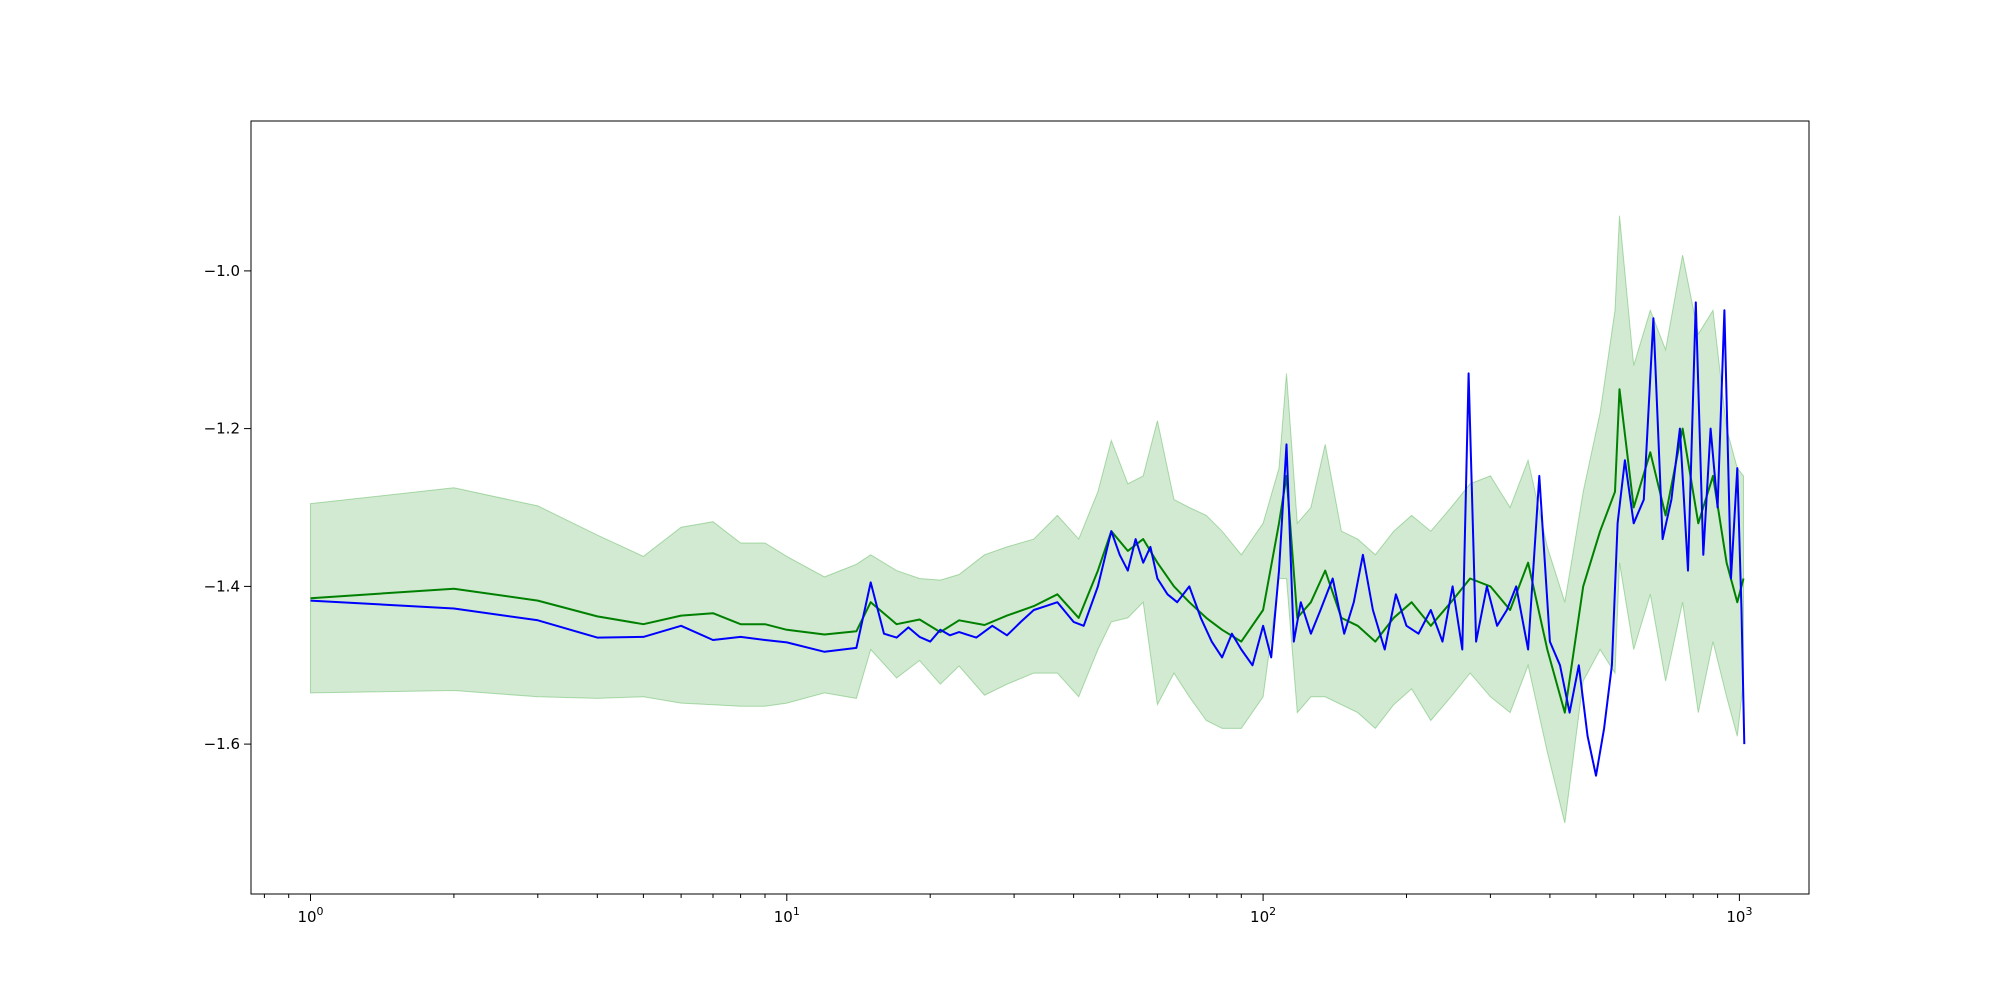 The width and height of the screenshot is (2000, 1000). What do you see at coordinates (222, 429) in the screenshot?
I see `y-tick-label: −1.2` at bounding box center [222, 429].